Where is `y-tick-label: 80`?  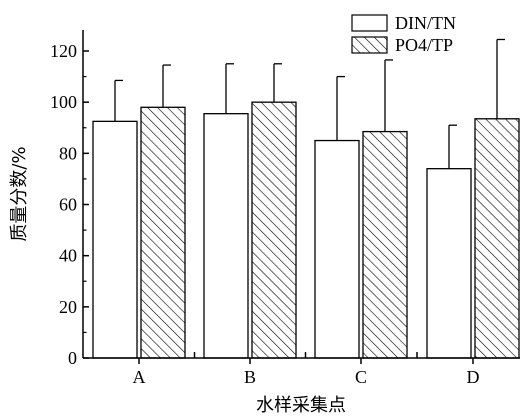
y-tick-label: 80 is located at coordinates (68, 153).